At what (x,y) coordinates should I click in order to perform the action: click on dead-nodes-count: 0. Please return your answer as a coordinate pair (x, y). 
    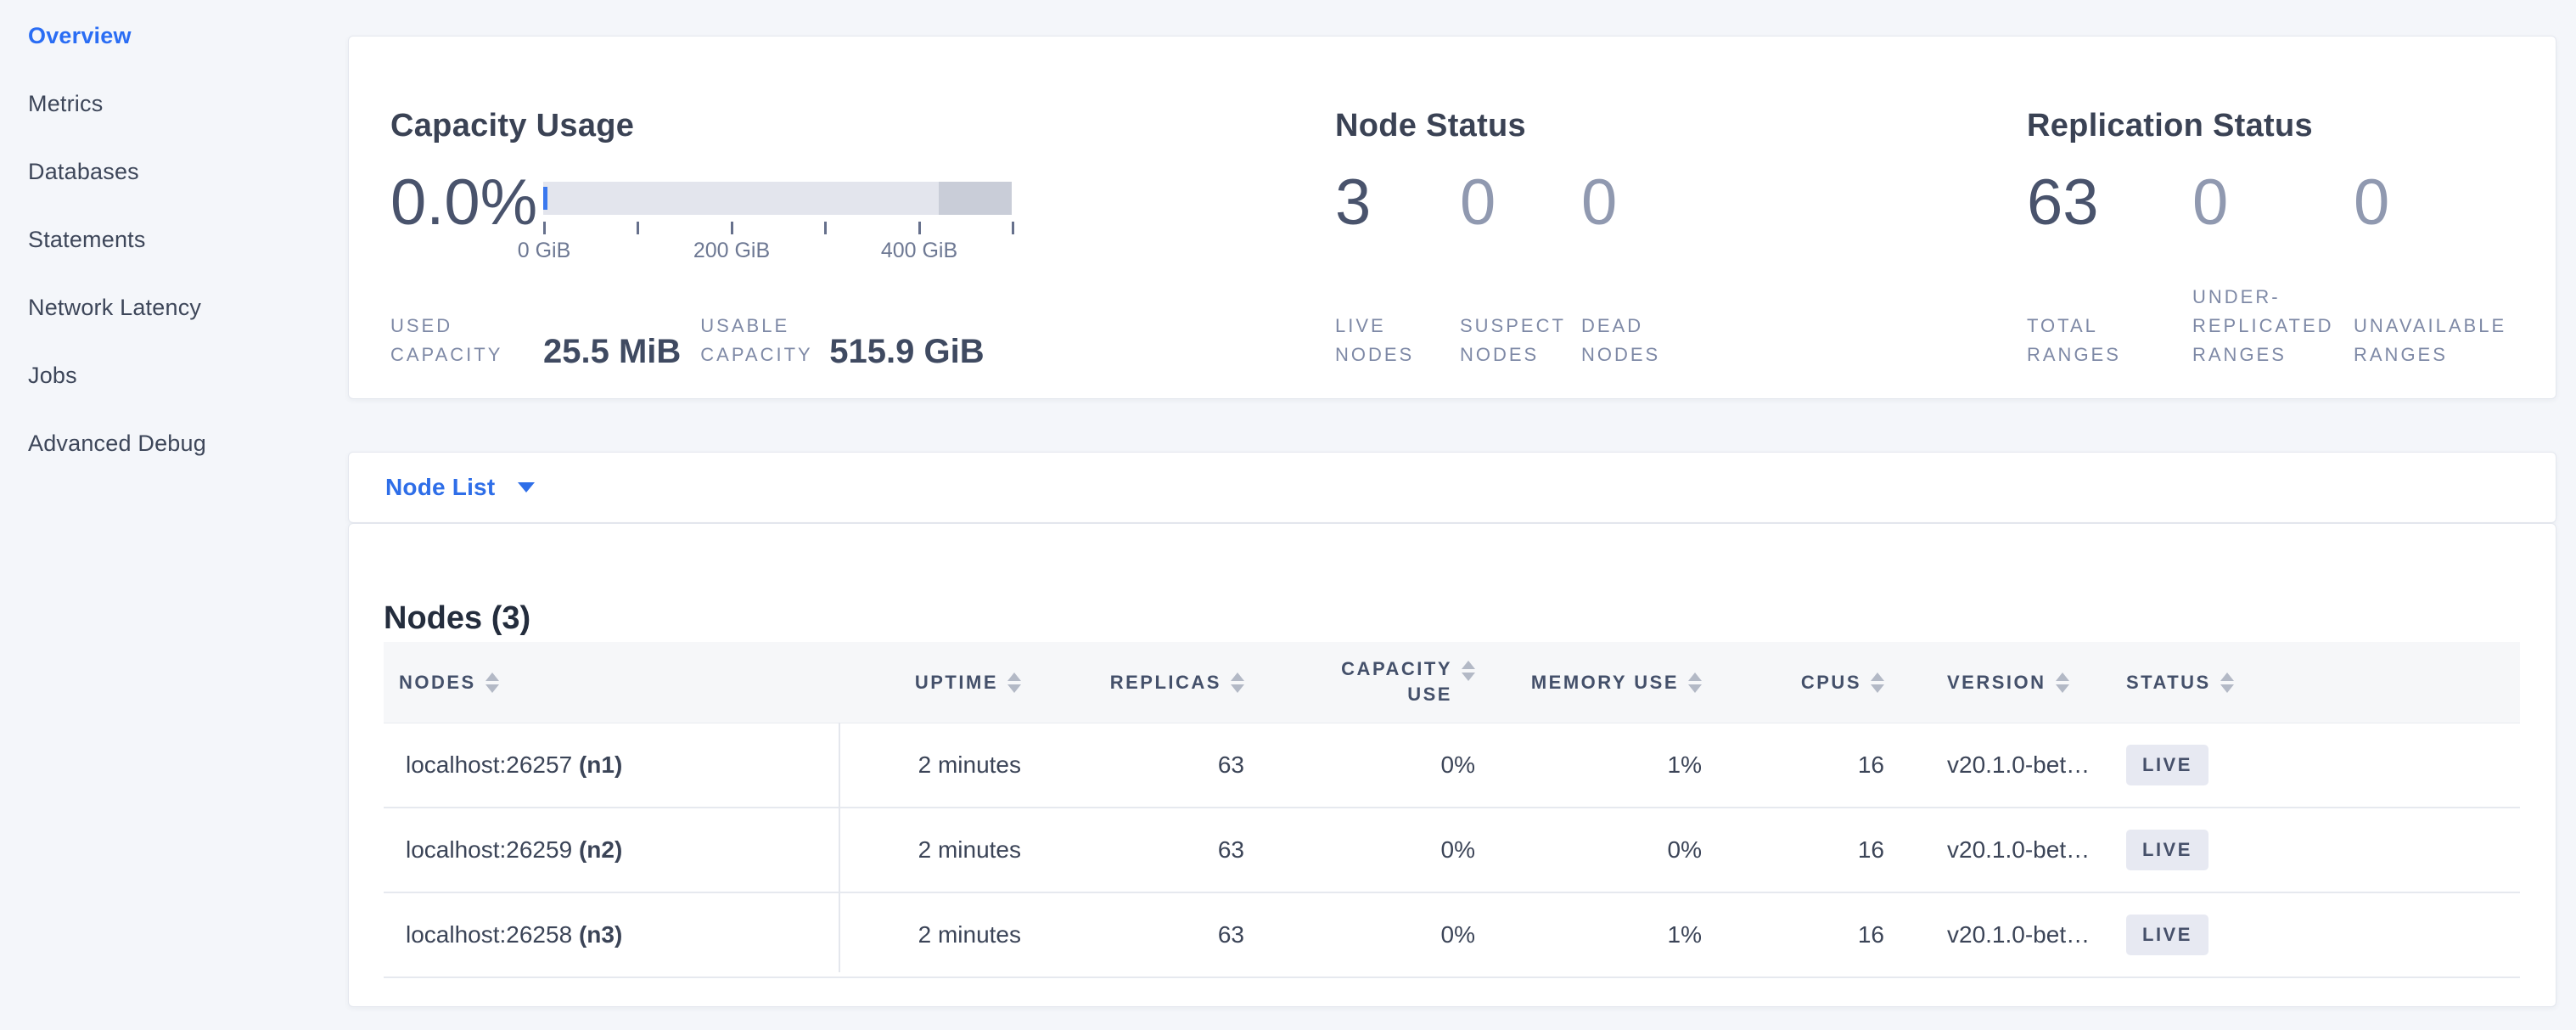
    Looking at the image, I should click on (1599, 202).